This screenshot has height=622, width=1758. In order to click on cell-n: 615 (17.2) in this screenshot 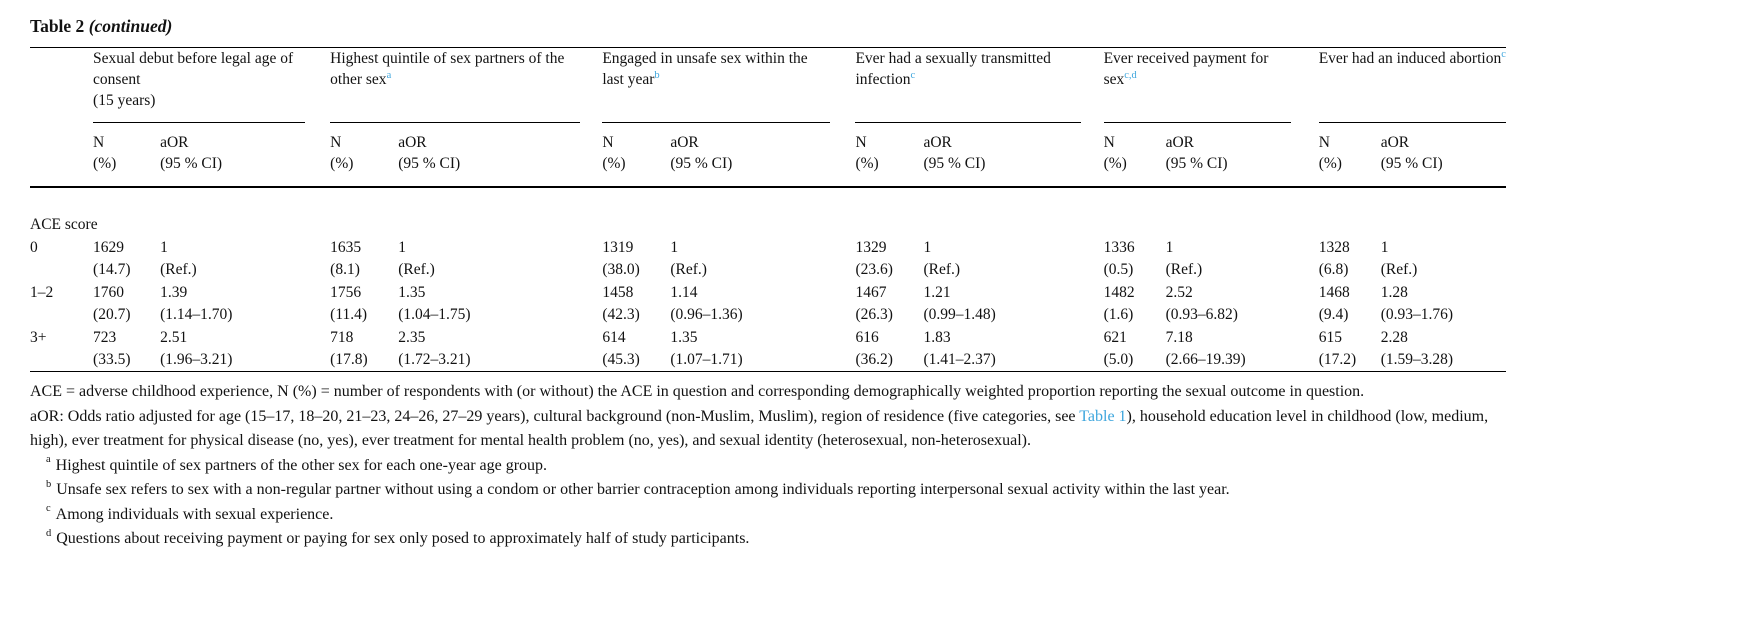, I will do `click(1337, 348)`.